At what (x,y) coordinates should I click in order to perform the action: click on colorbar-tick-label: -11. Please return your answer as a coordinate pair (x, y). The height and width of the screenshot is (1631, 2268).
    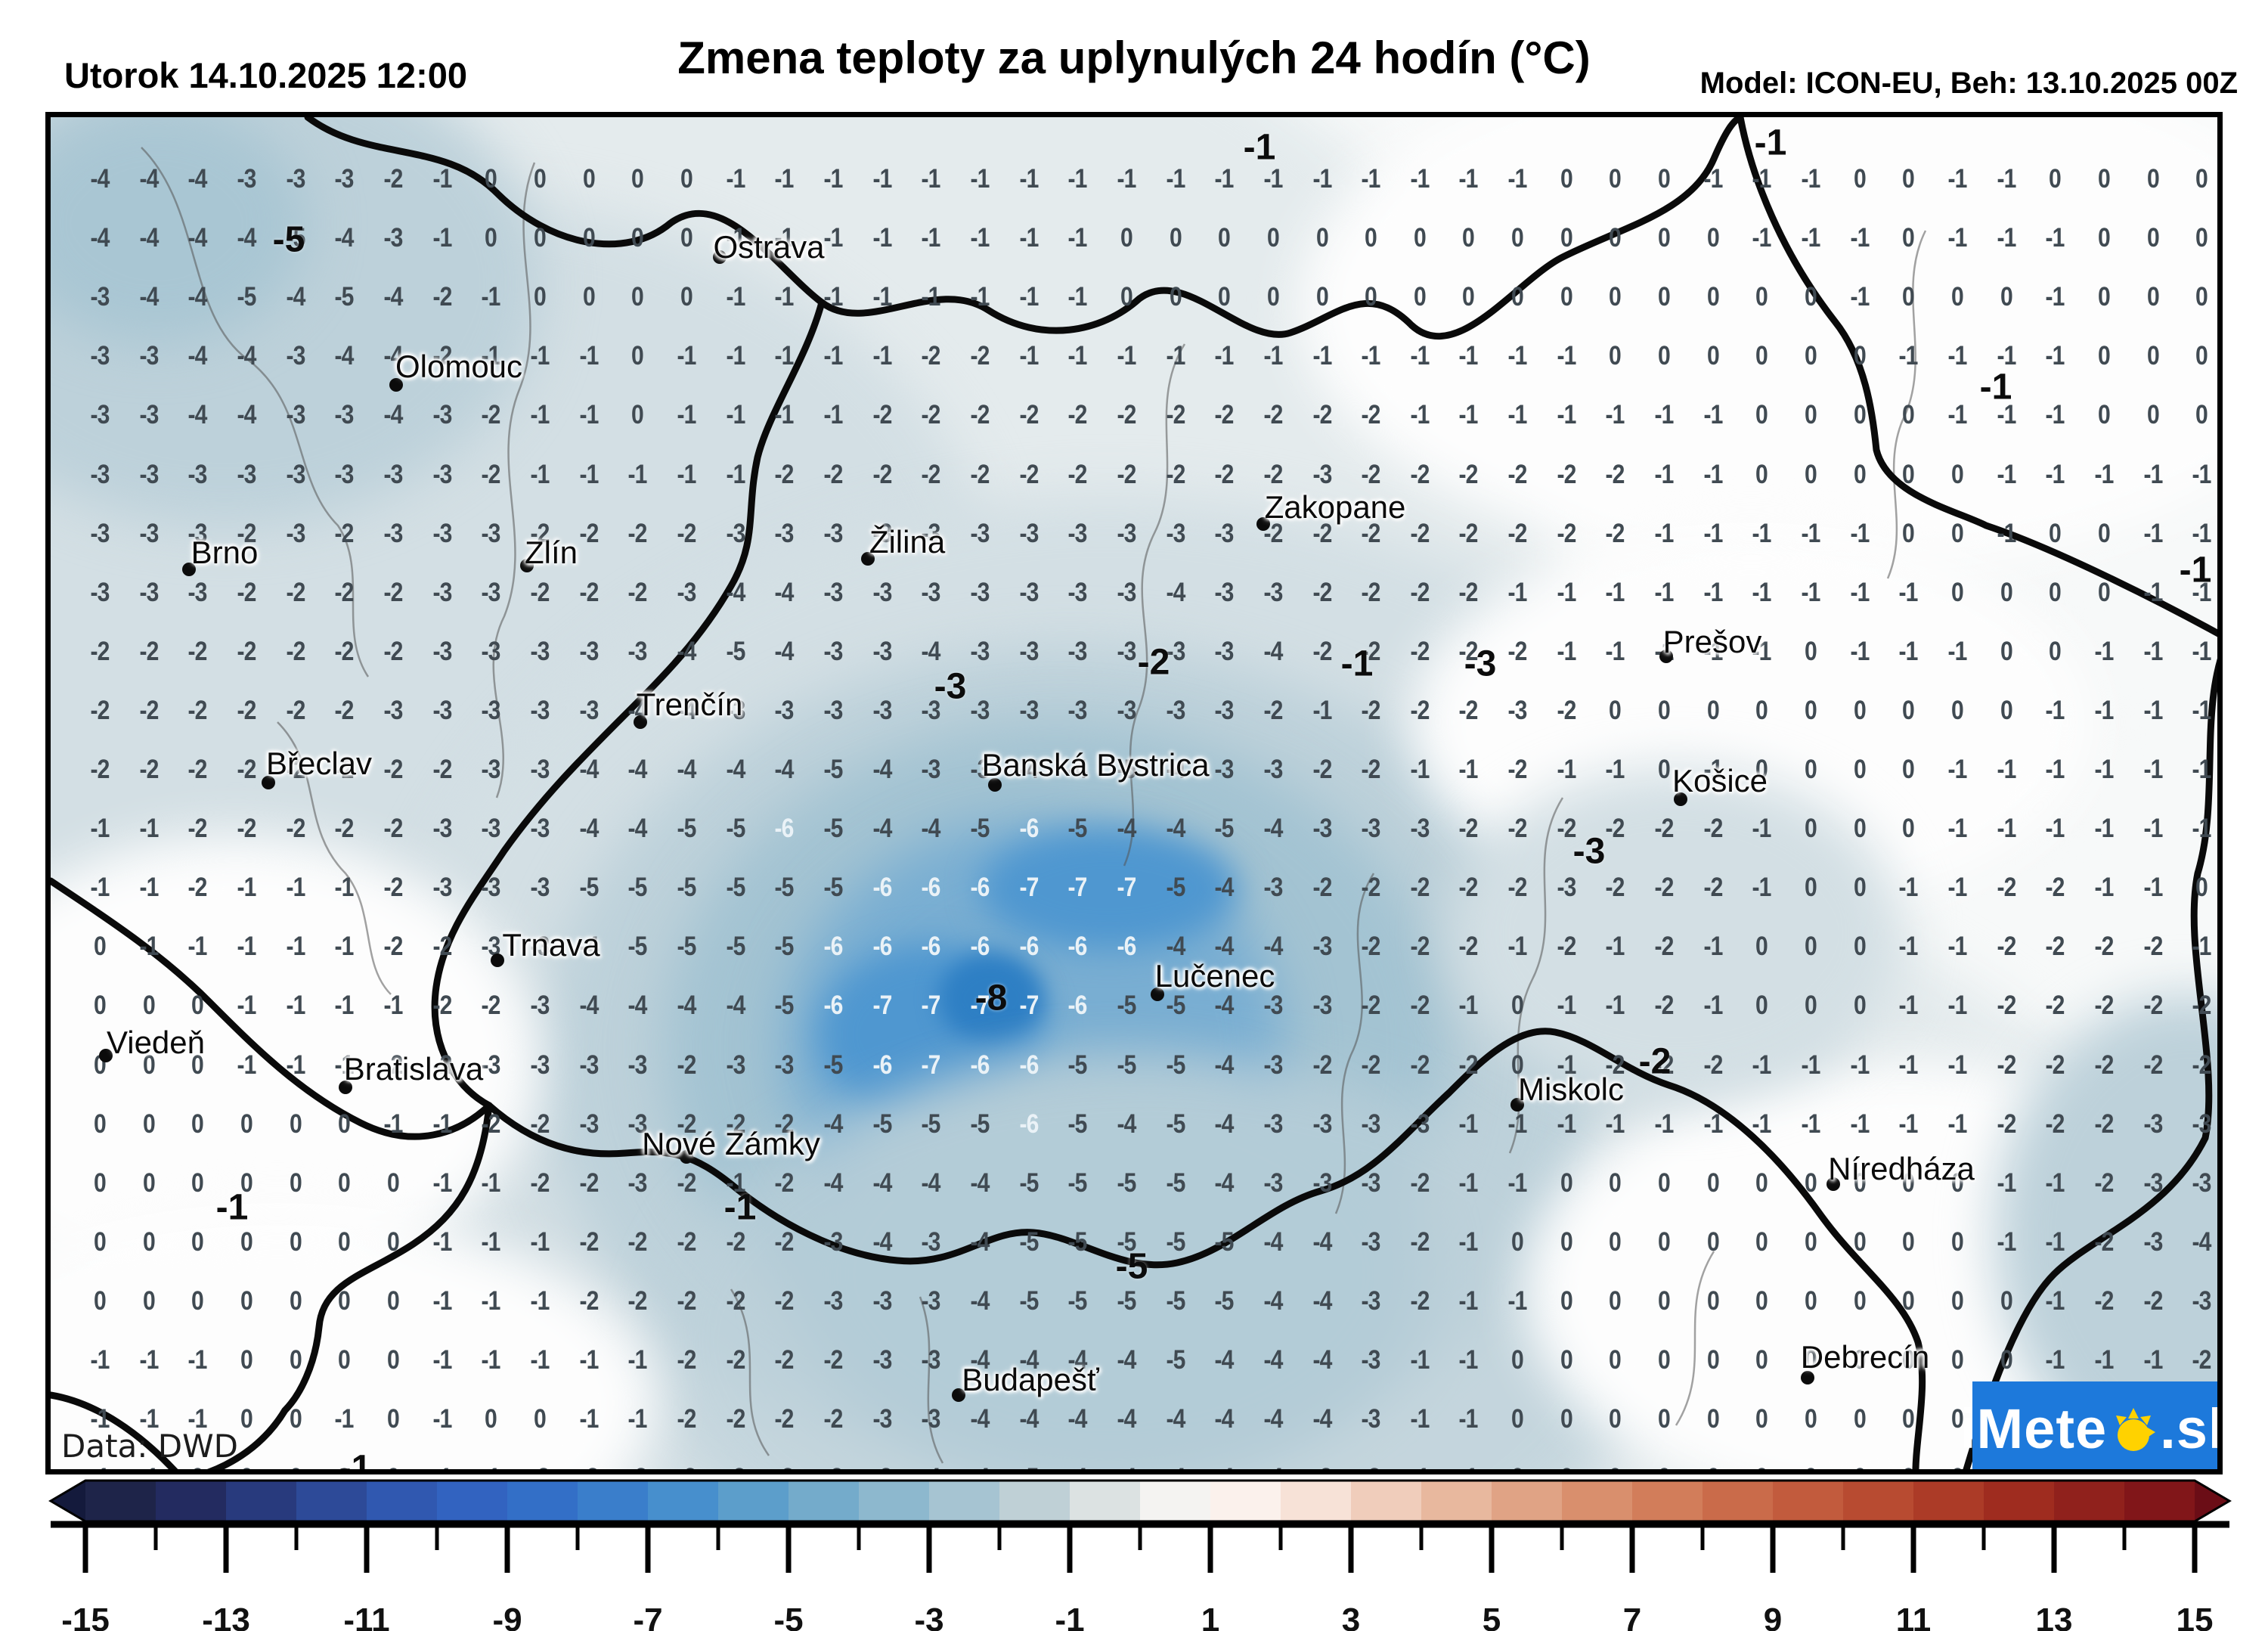
    Looking at the image, I should click on (366, 1616).